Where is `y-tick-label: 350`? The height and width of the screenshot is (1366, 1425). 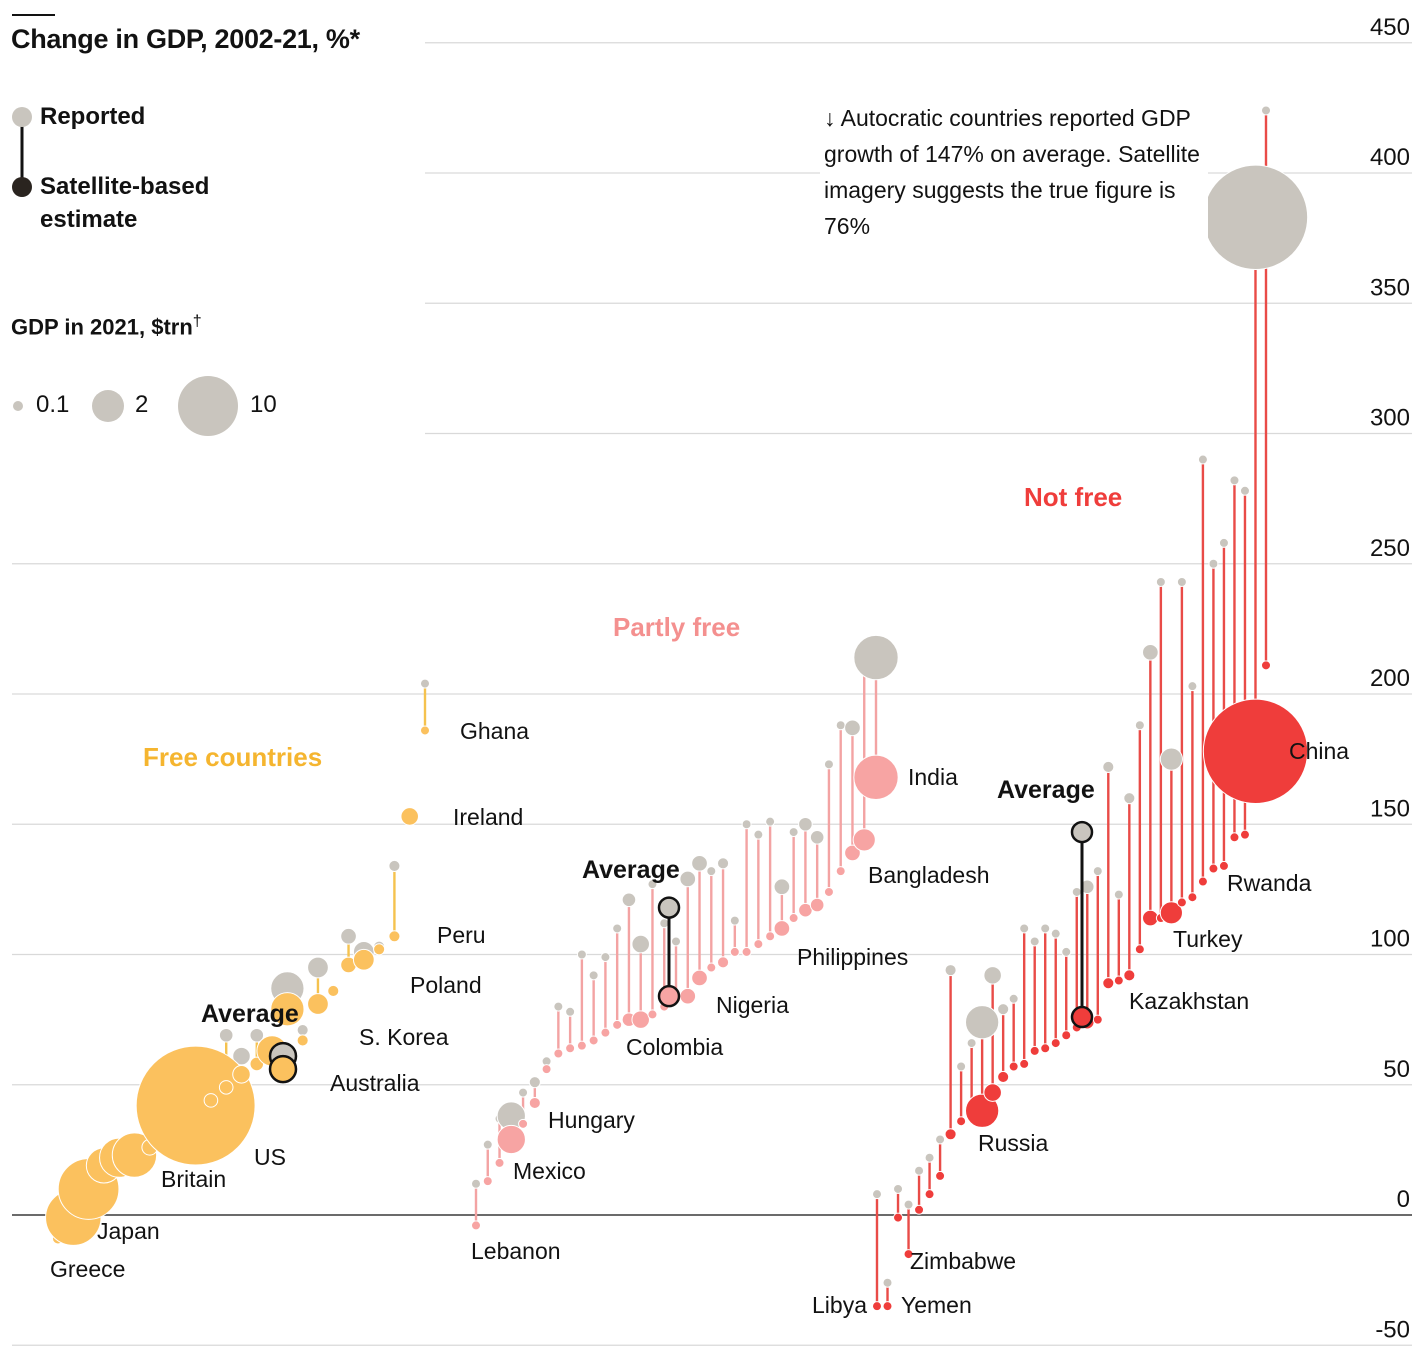
y-tick-label: 350 is located at coordinates (1390, 287).